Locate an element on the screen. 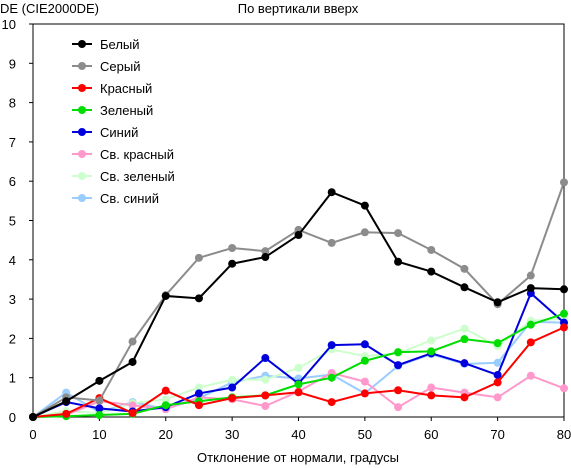 Image resolution: width=571 pixels, height=468 pixels. y-tick-label: 5 is located at coordinates (12, 221).